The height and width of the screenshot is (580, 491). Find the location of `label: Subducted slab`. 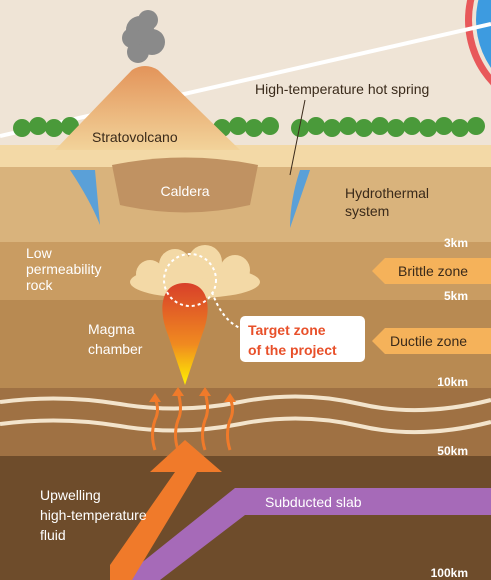

label: Subducted slab is located at coordinates (313, 502).